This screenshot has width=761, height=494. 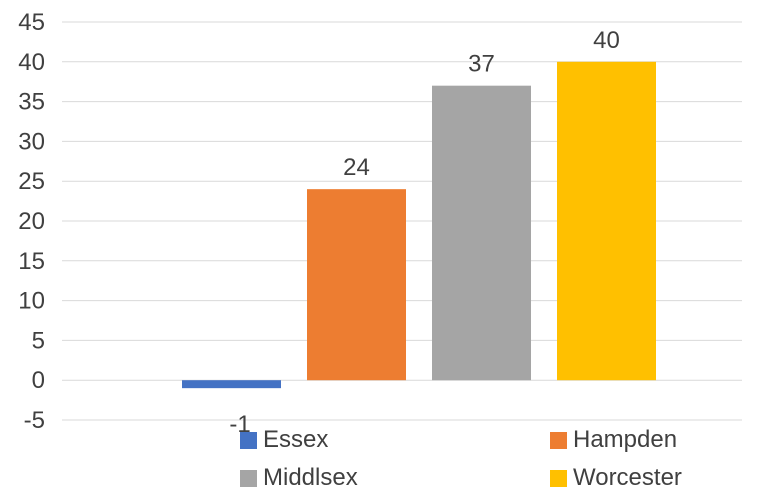 What do you see at coordinates (395, 440) in the screenshot?
I see `legend-item-essex: Essex` at bounding box center [395, 440].